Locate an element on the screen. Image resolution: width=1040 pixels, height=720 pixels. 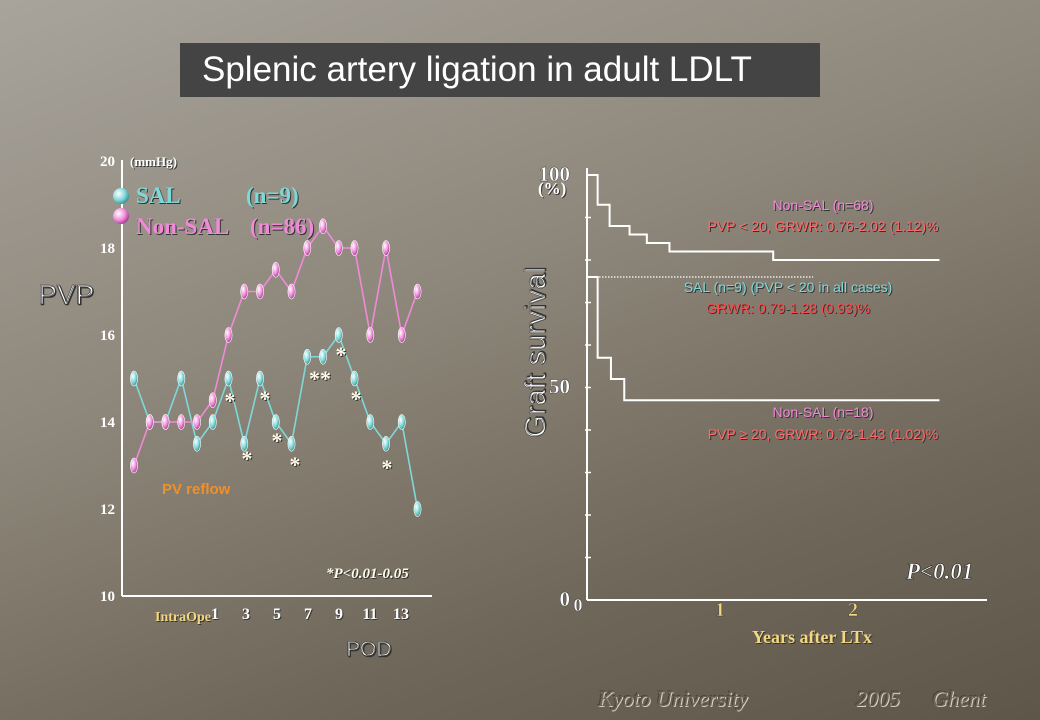
survival-x-ticks: 0 1 2 is located at coordinates (715, 608).